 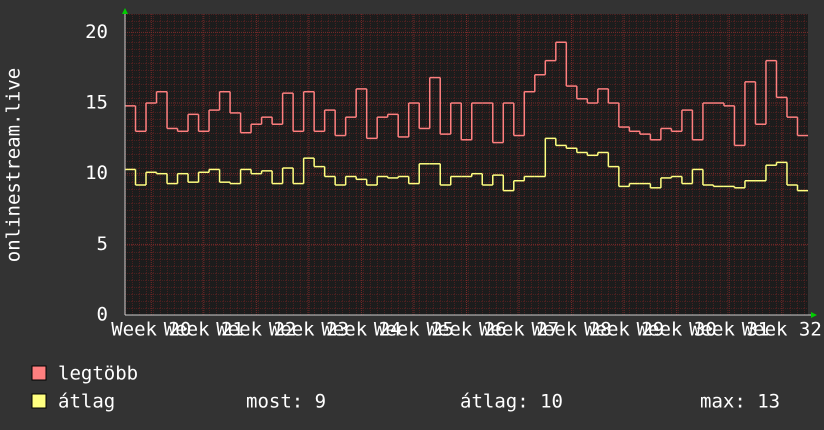 I want to click on summary-stat: max: 13, so click(x=740, y=402).